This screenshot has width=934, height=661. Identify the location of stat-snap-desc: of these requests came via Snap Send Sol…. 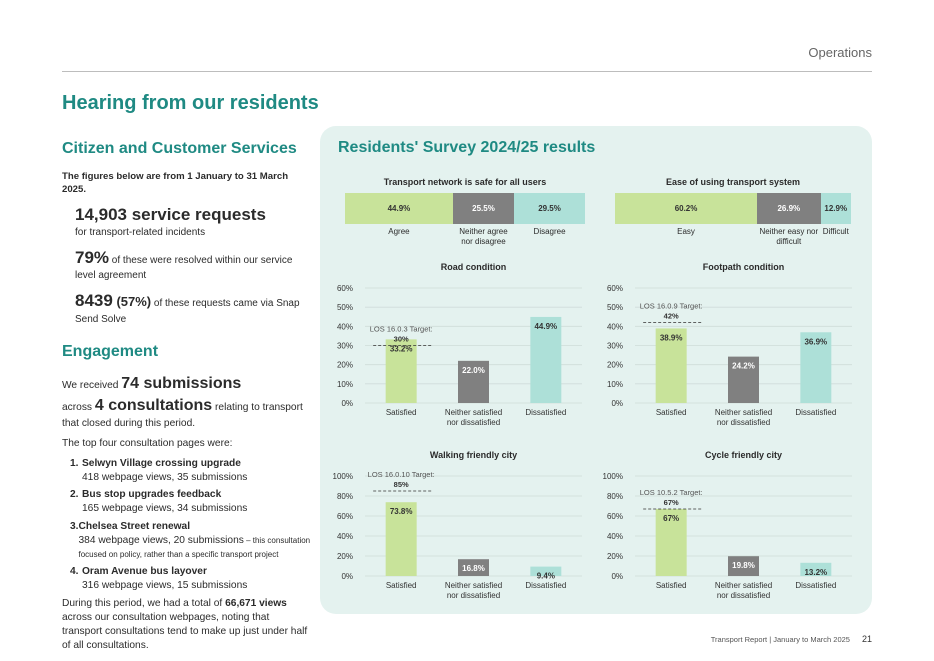
(187, 311).